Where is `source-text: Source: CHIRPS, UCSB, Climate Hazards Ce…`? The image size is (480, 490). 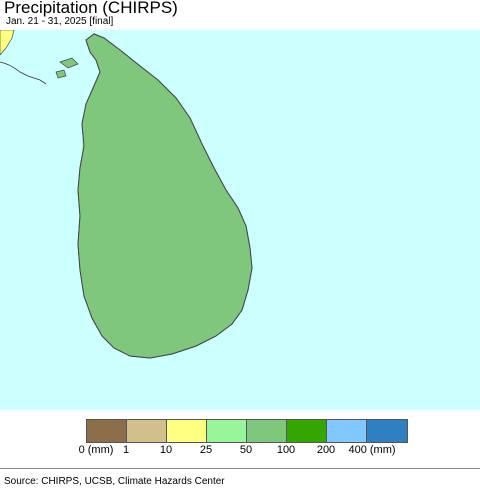 source-text: Source: CHIRPS, UCSB, Climate Hazards Ce… is located at coordinates (114, 481).